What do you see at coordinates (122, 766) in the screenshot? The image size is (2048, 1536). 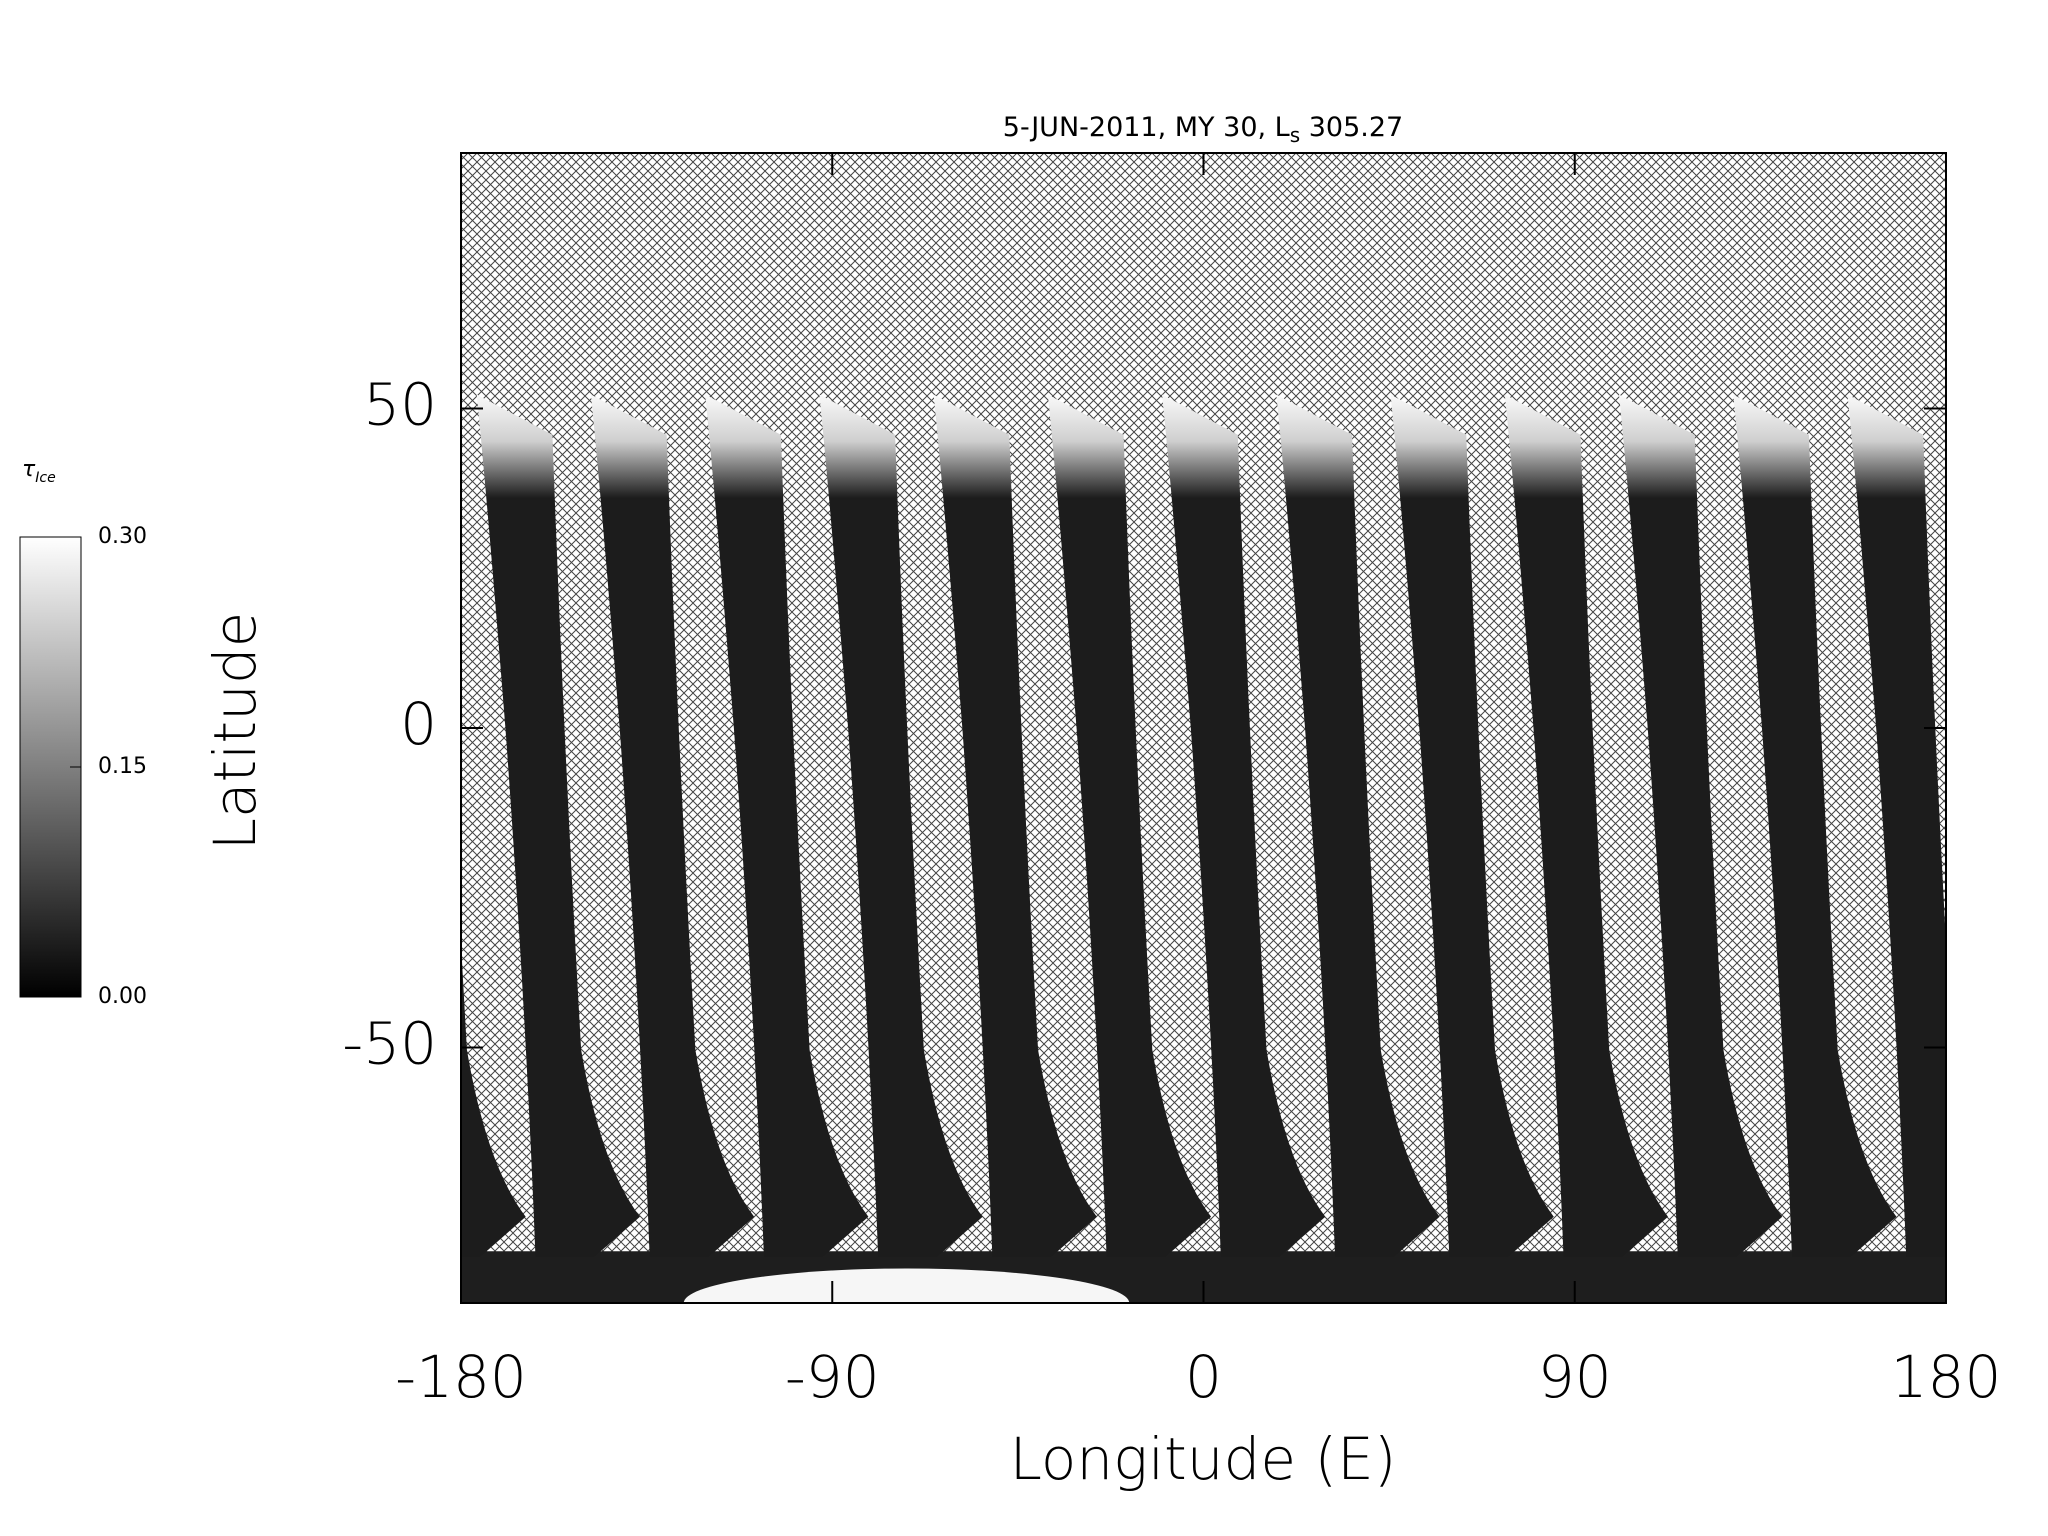 I see `colorbar-tick-label: 0.15` at bounding box center [122, 766].